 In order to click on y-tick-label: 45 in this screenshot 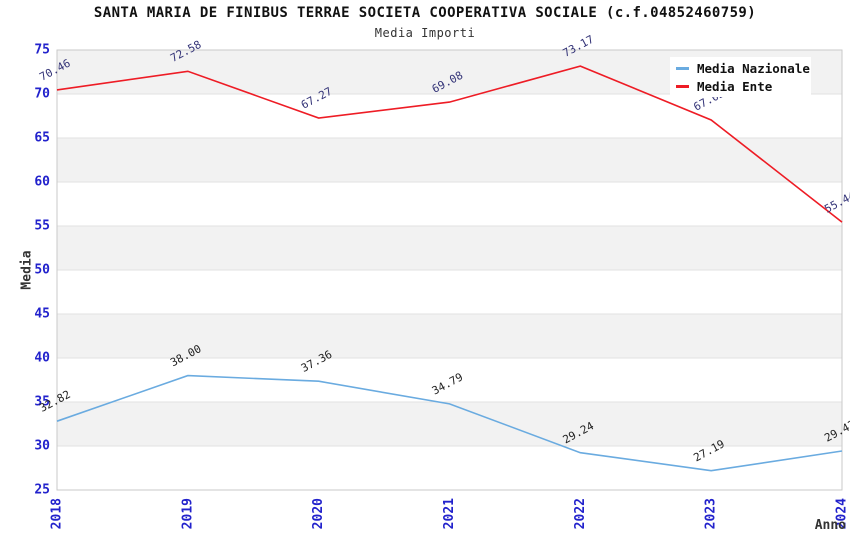, I will do `click(42, 314)`.